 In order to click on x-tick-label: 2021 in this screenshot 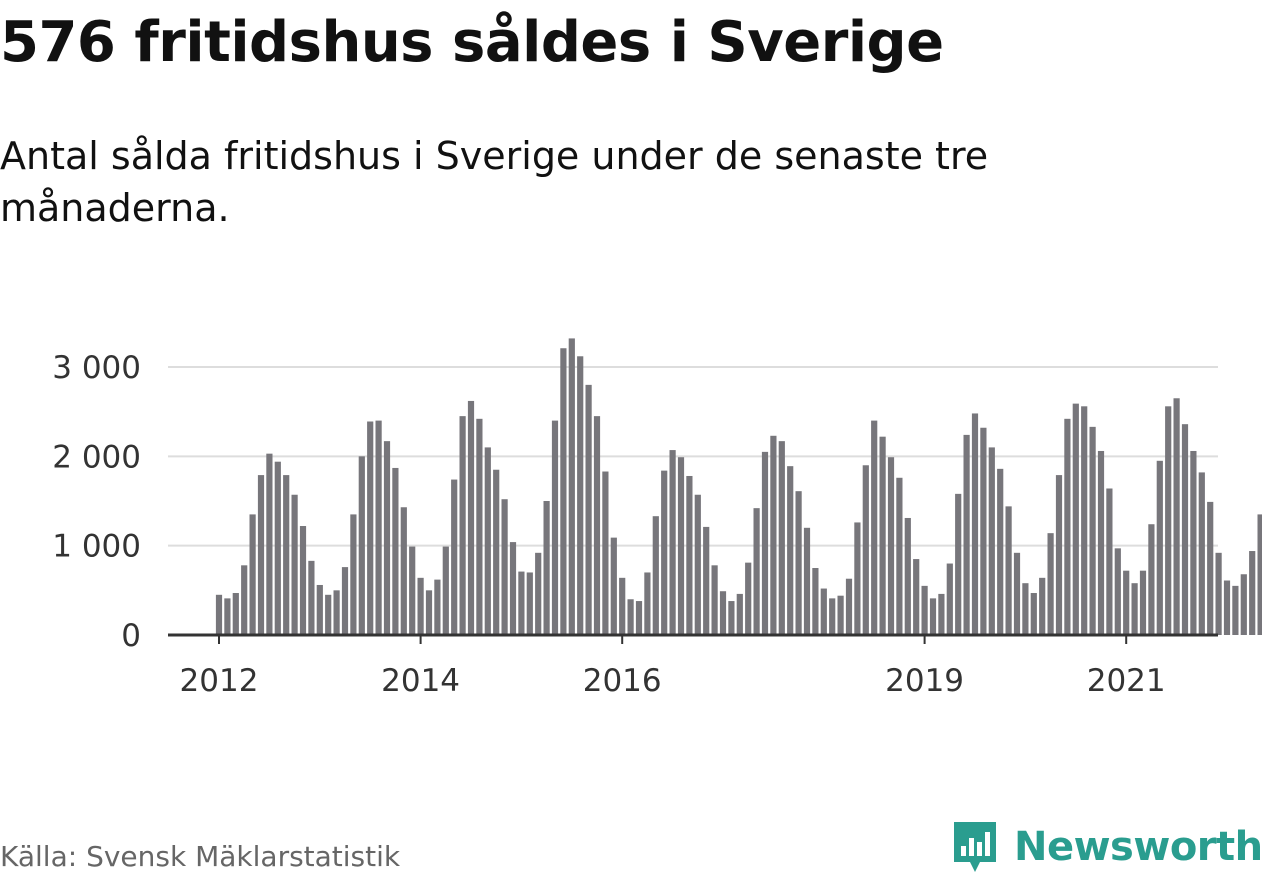, I will do `click(1126, 681)`.